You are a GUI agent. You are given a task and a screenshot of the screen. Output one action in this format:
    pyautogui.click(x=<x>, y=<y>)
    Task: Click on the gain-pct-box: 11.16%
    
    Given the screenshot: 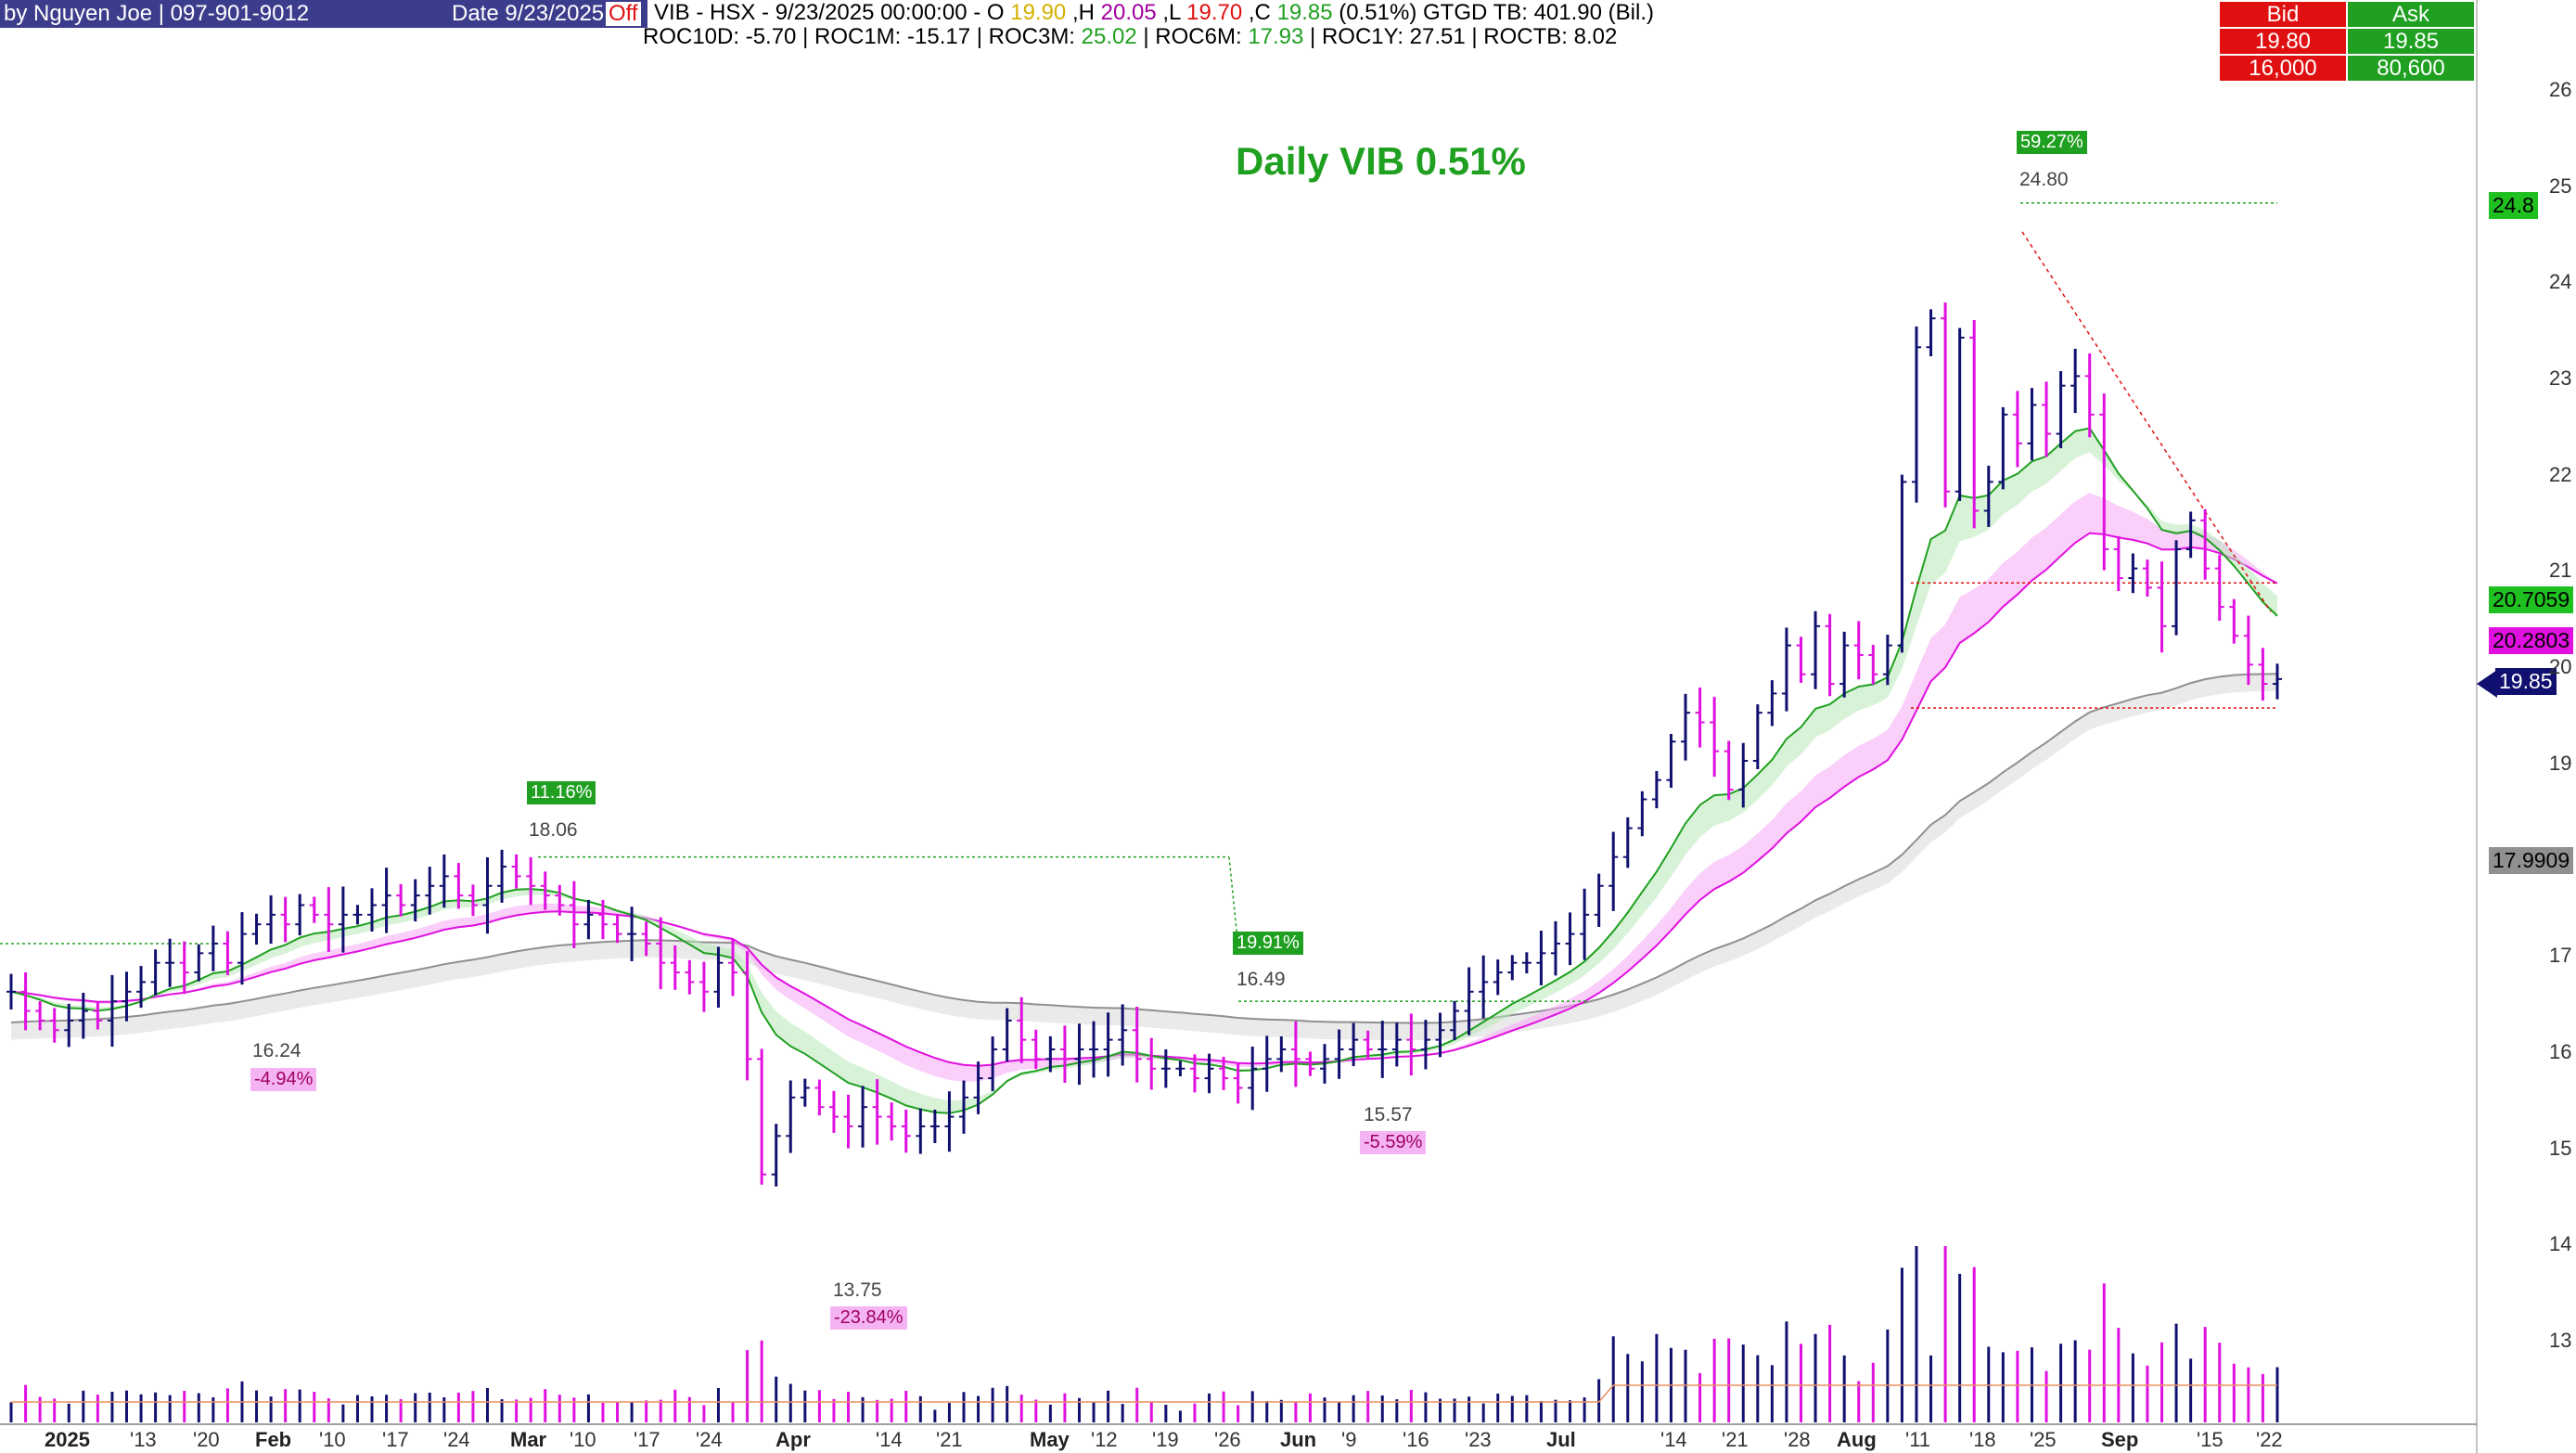 What is the action you would take?
    pyautogui.click(x=561, y=792)
    